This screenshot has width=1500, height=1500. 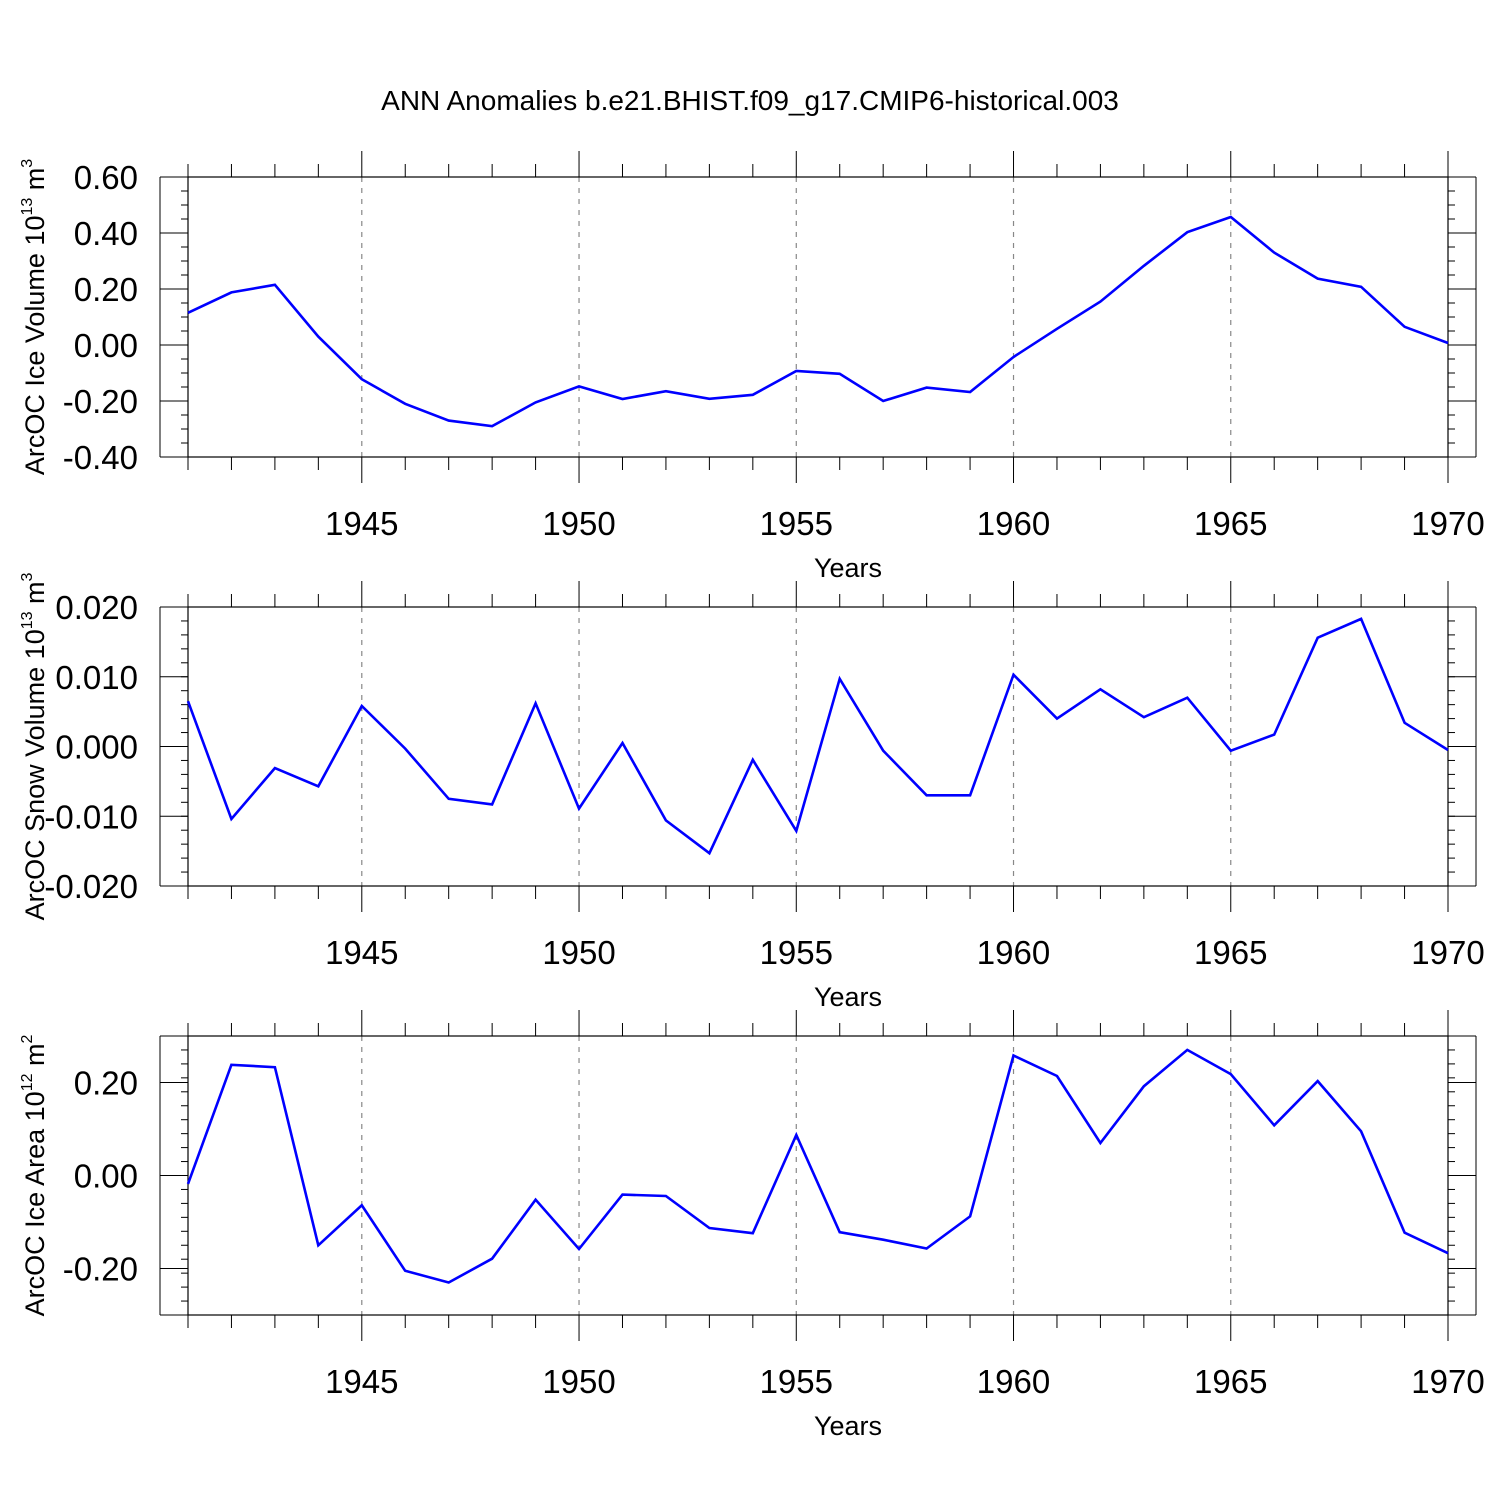 What do you see at coordinates (35, 1203) in the screenshot?
I see `y-axis-title-main: ArcOC Ice Area 10` at bounding box center [35, 1203].